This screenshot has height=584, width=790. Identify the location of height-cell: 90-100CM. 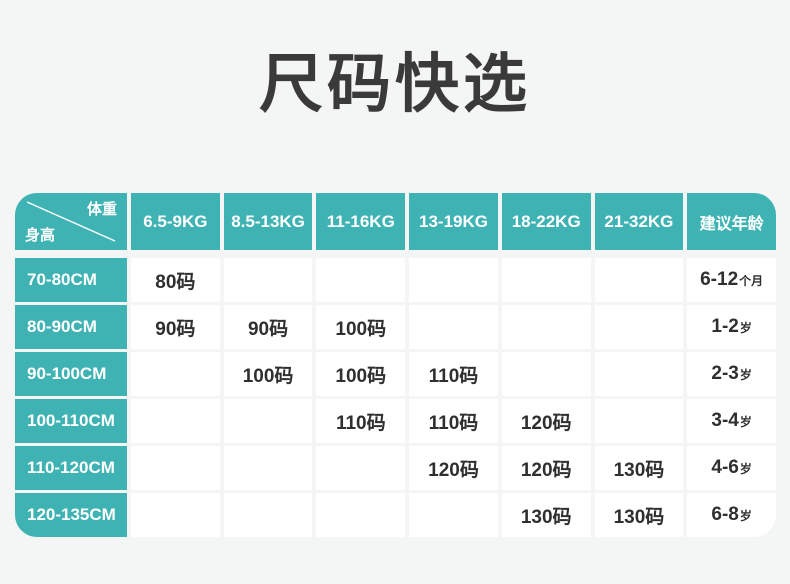
(71, 374).